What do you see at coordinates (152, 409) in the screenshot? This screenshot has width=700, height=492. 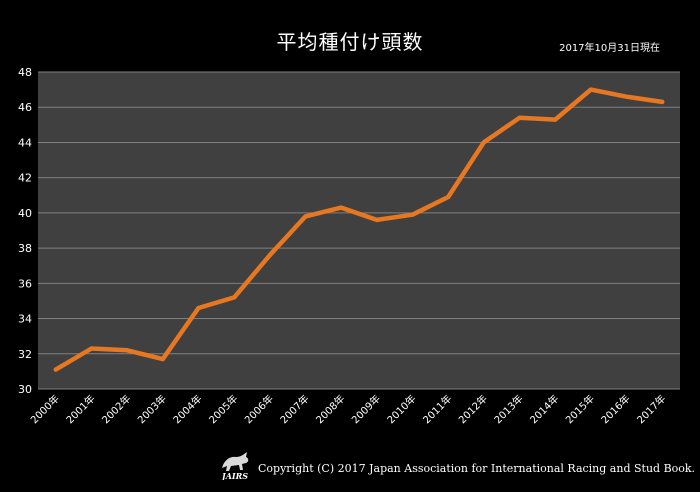 I see `x-tick-label: 2003年` at bounding box center [152, 409].